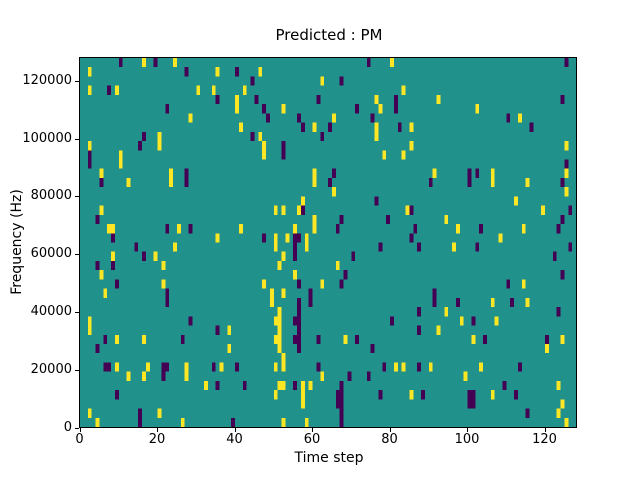  Describe the element at coordinates (47, 80) in the screenshot. I see `y-tick-label: 120000` at that location.